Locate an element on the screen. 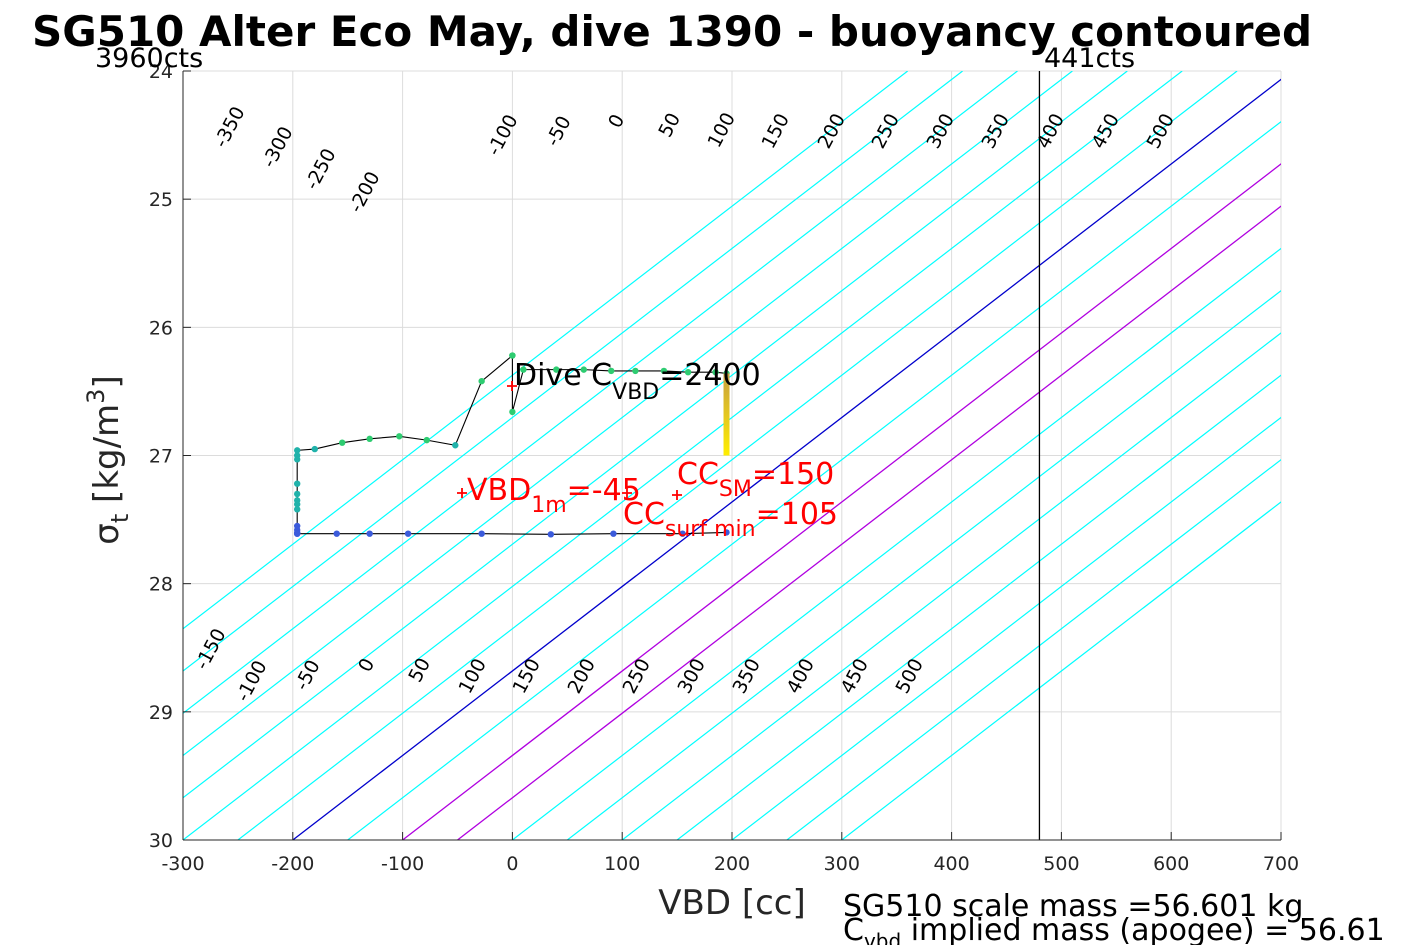 This screenshot has height=945, width=1417. scale-mass-text: SG510 scale mass =56.601 kg is located at coordinates (1073, 906).